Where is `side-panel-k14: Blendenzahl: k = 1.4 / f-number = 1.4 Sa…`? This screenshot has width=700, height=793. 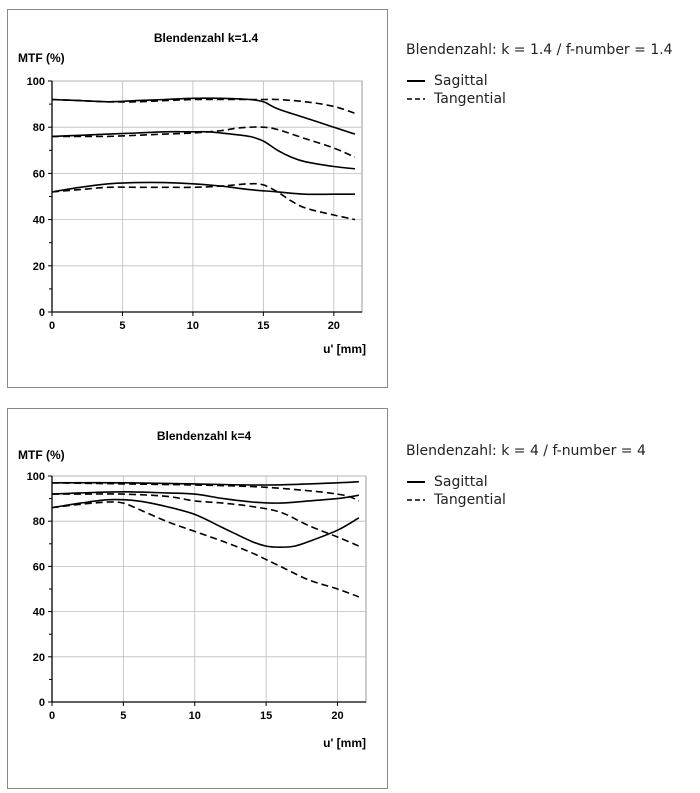 side-panel-k14: Blendenzahl: k = 1.4 / f-number = 1.4 Sa… is located at coordinates (539, 75).